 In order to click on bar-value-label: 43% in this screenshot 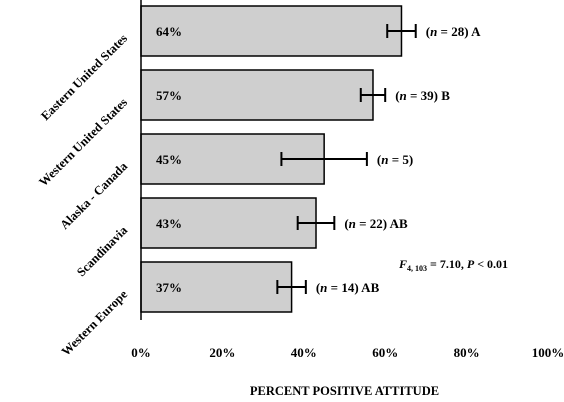, I will do `click(169, 223)`.